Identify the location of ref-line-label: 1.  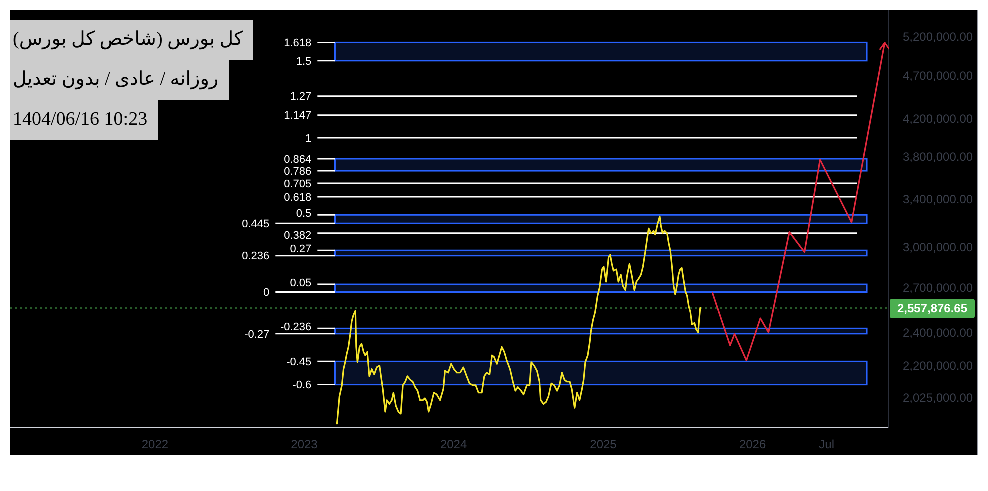
(309, 138).